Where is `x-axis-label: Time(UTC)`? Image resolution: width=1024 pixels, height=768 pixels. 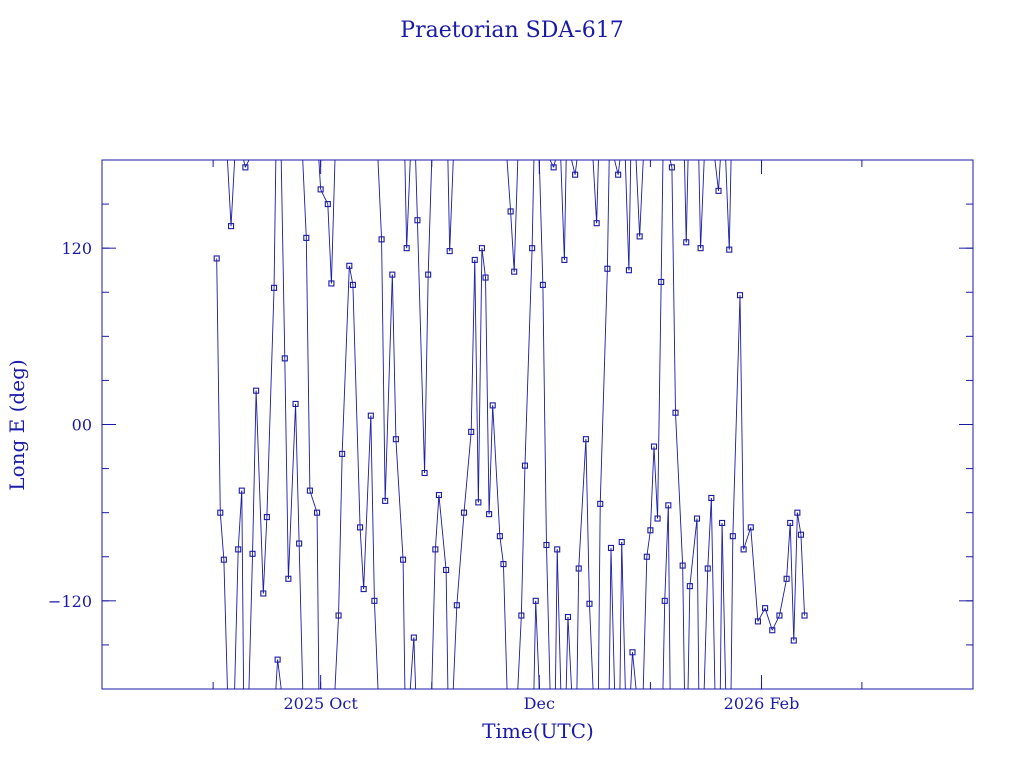 x-axis-label: Time(UTC) is located at coordinates (538, 731).